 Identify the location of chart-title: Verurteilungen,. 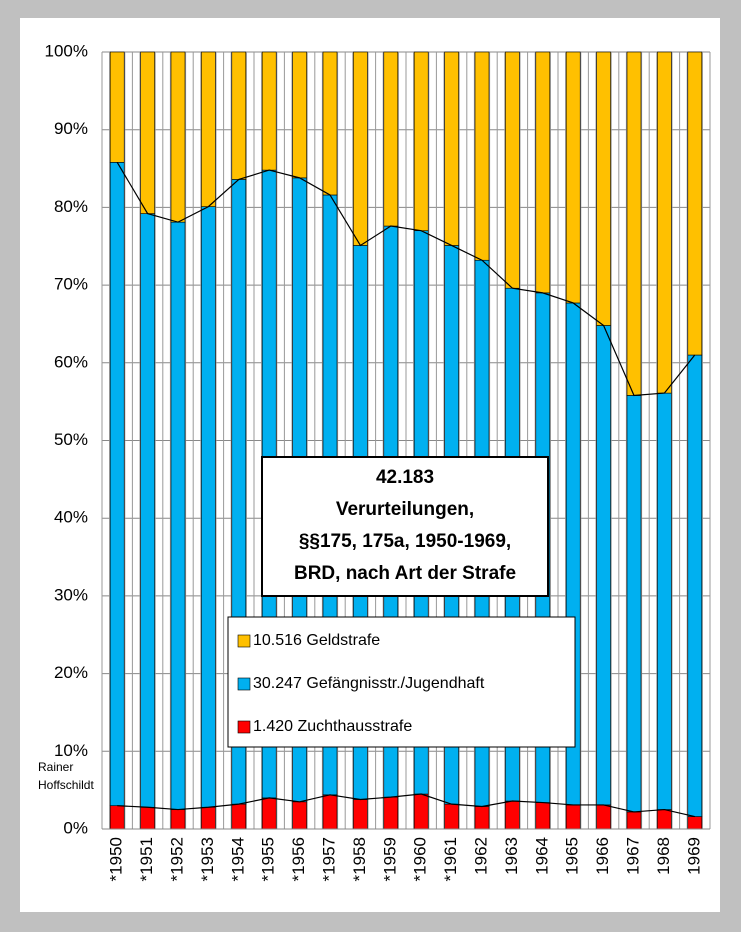
(405, 509).